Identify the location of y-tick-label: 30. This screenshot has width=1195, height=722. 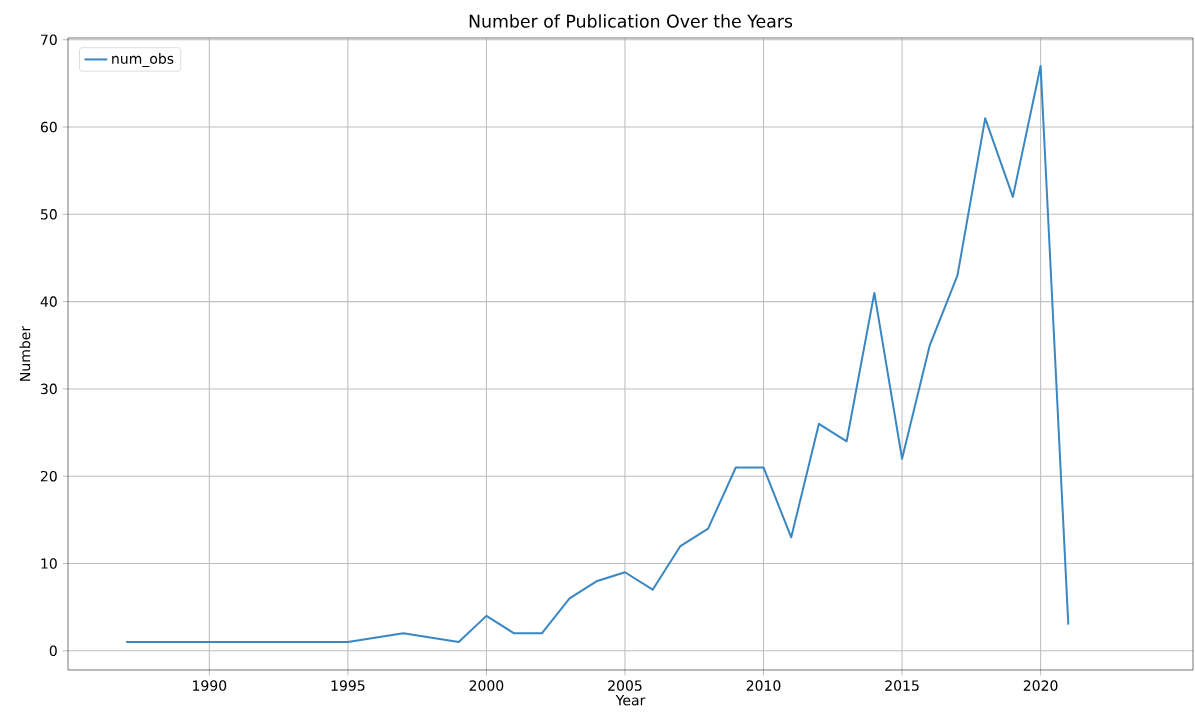
(48, 389).